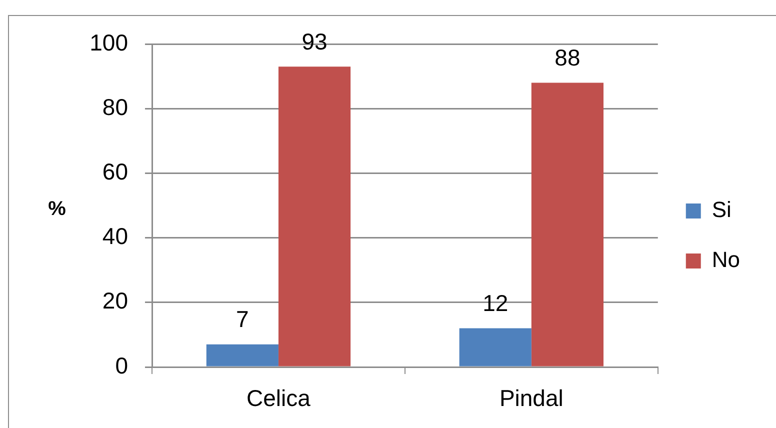 The image size is (776, 428). What do you see at coordinates (495, 303) in the screenshot?
I see `data-label: 12` at bounding box center [495, 303].